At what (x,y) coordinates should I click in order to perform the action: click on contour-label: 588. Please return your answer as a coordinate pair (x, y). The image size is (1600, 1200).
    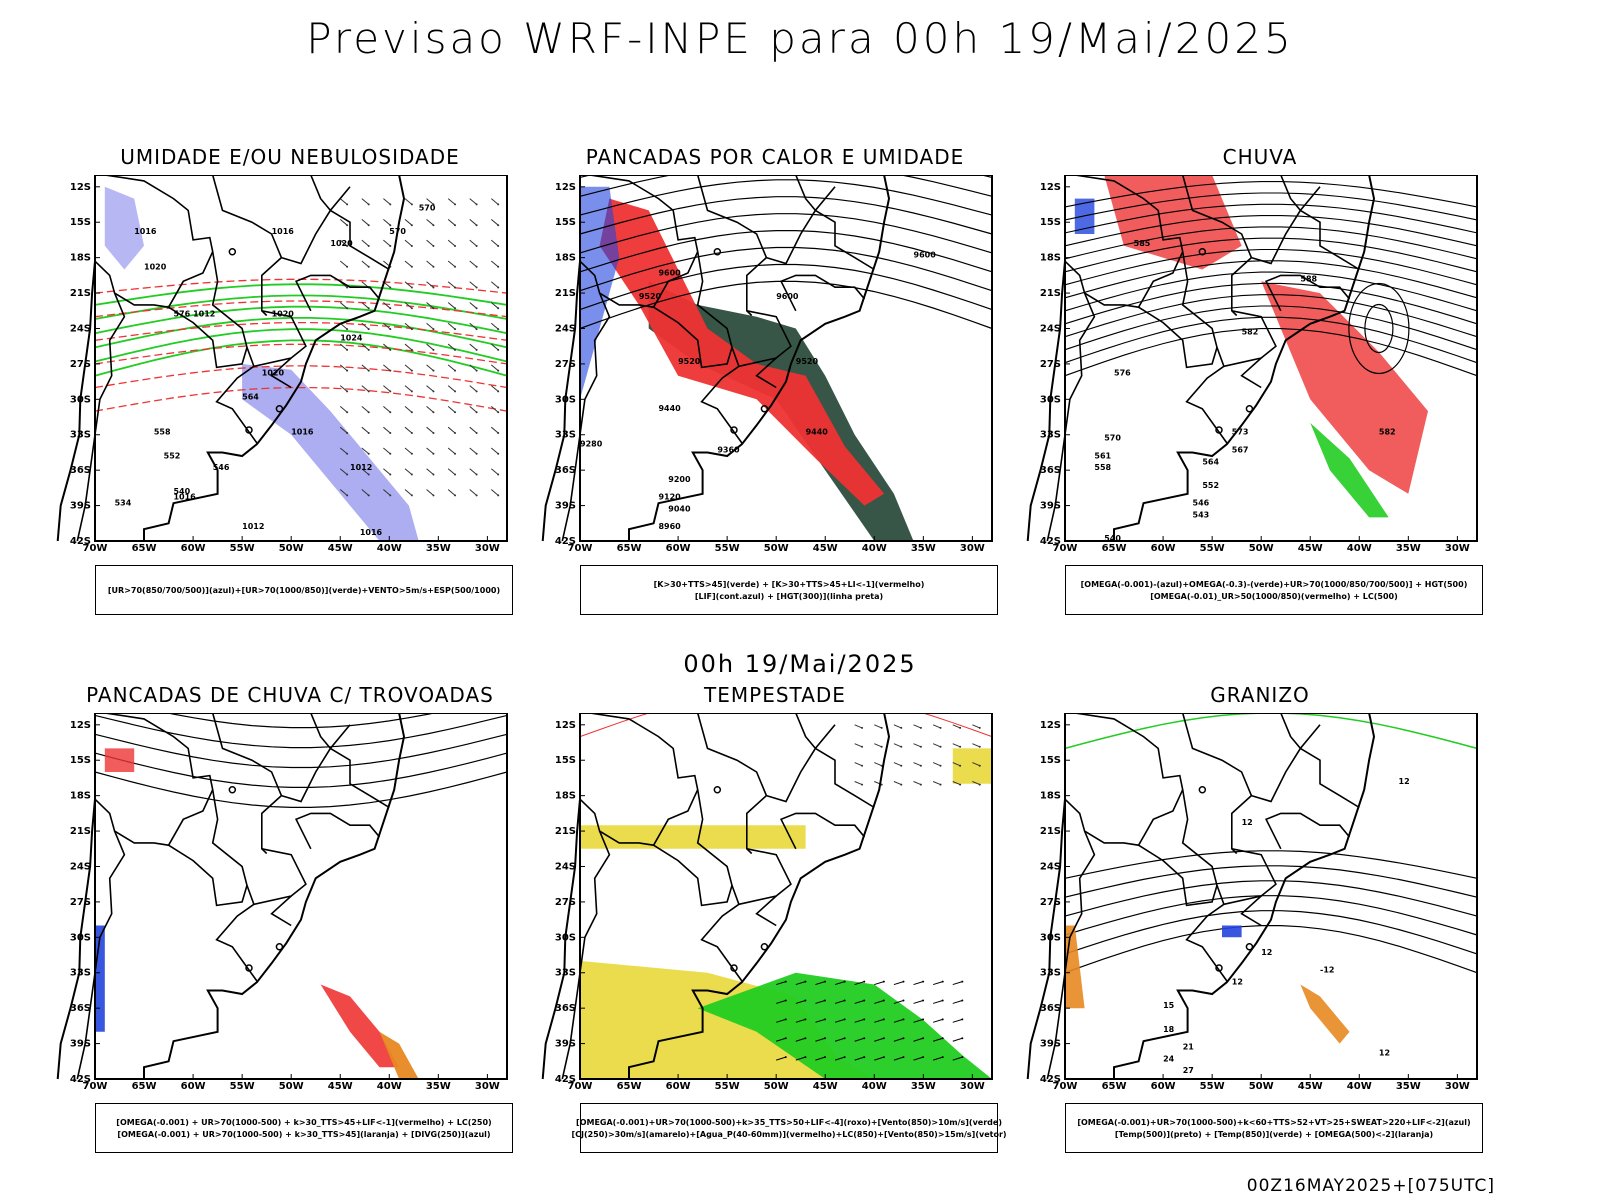
    Looking at the image, I should click on (1308, 278).